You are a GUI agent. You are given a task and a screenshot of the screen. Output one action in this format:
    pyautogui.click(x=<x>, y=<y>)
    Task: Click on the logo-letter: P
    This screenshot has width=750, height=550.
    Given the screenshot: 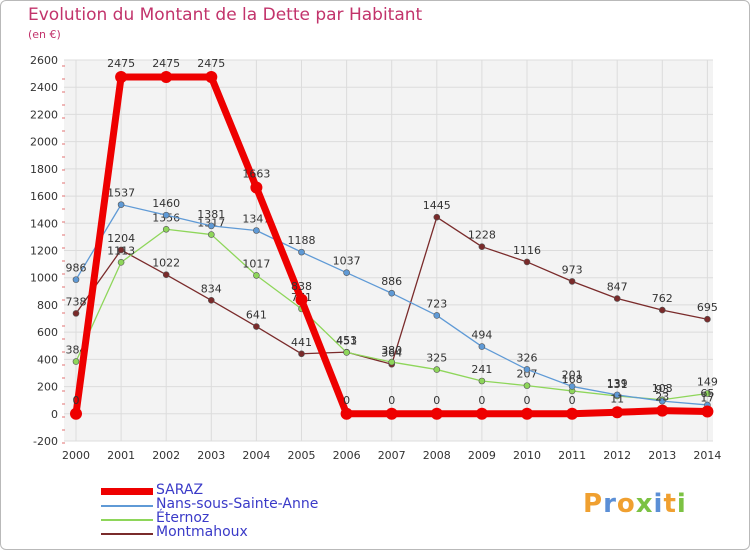 What is the action you would take?
    pyautogui.click(x=593, y=504)
    